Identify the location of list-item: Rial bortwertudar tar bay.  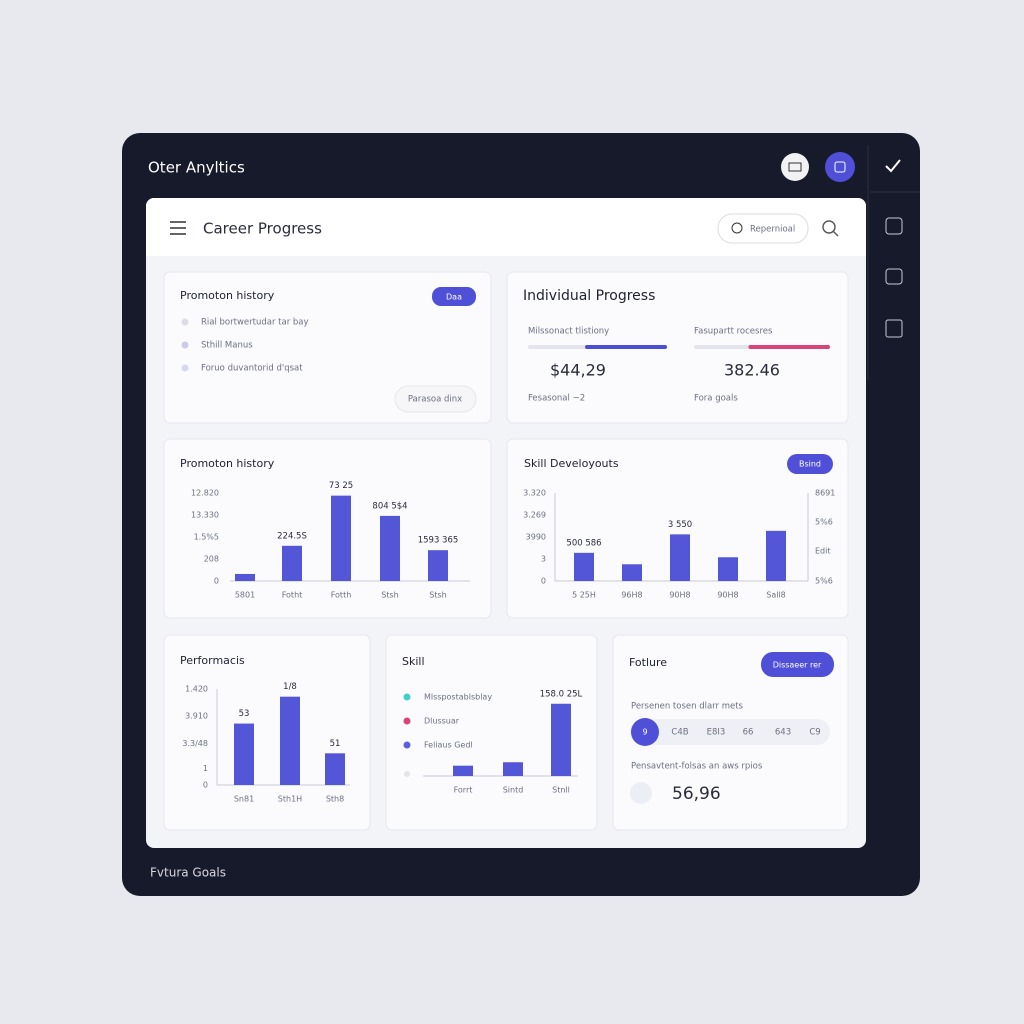
(255, 323).